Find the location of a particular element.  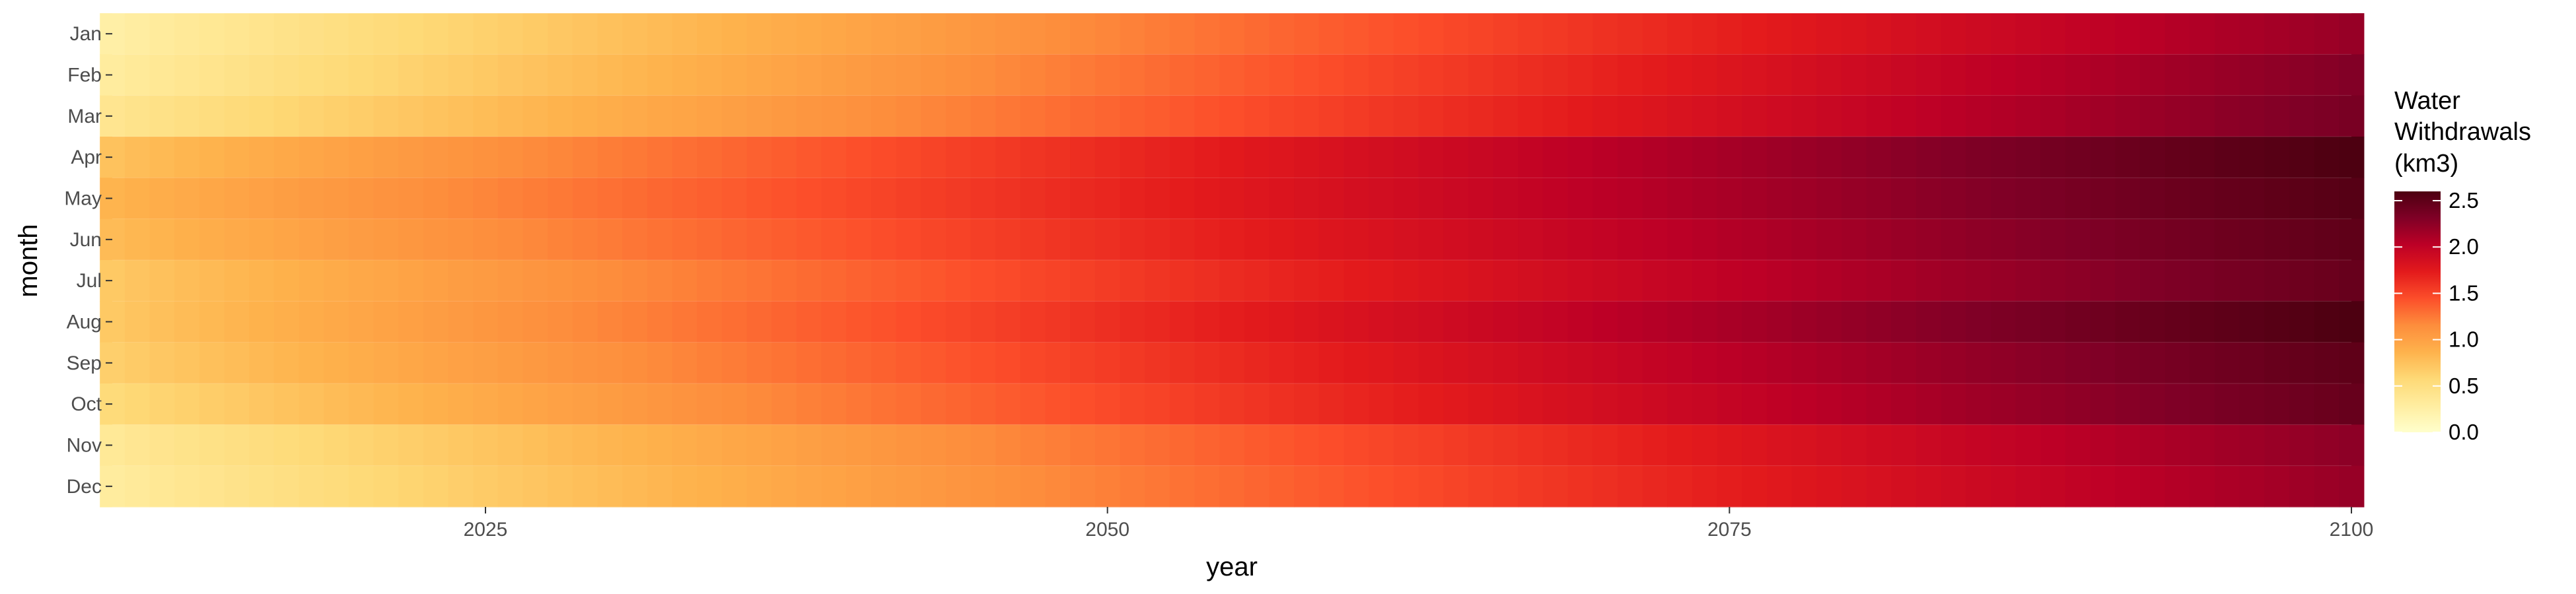

y-tick-label: Jan is located at coordinates (86, 34).